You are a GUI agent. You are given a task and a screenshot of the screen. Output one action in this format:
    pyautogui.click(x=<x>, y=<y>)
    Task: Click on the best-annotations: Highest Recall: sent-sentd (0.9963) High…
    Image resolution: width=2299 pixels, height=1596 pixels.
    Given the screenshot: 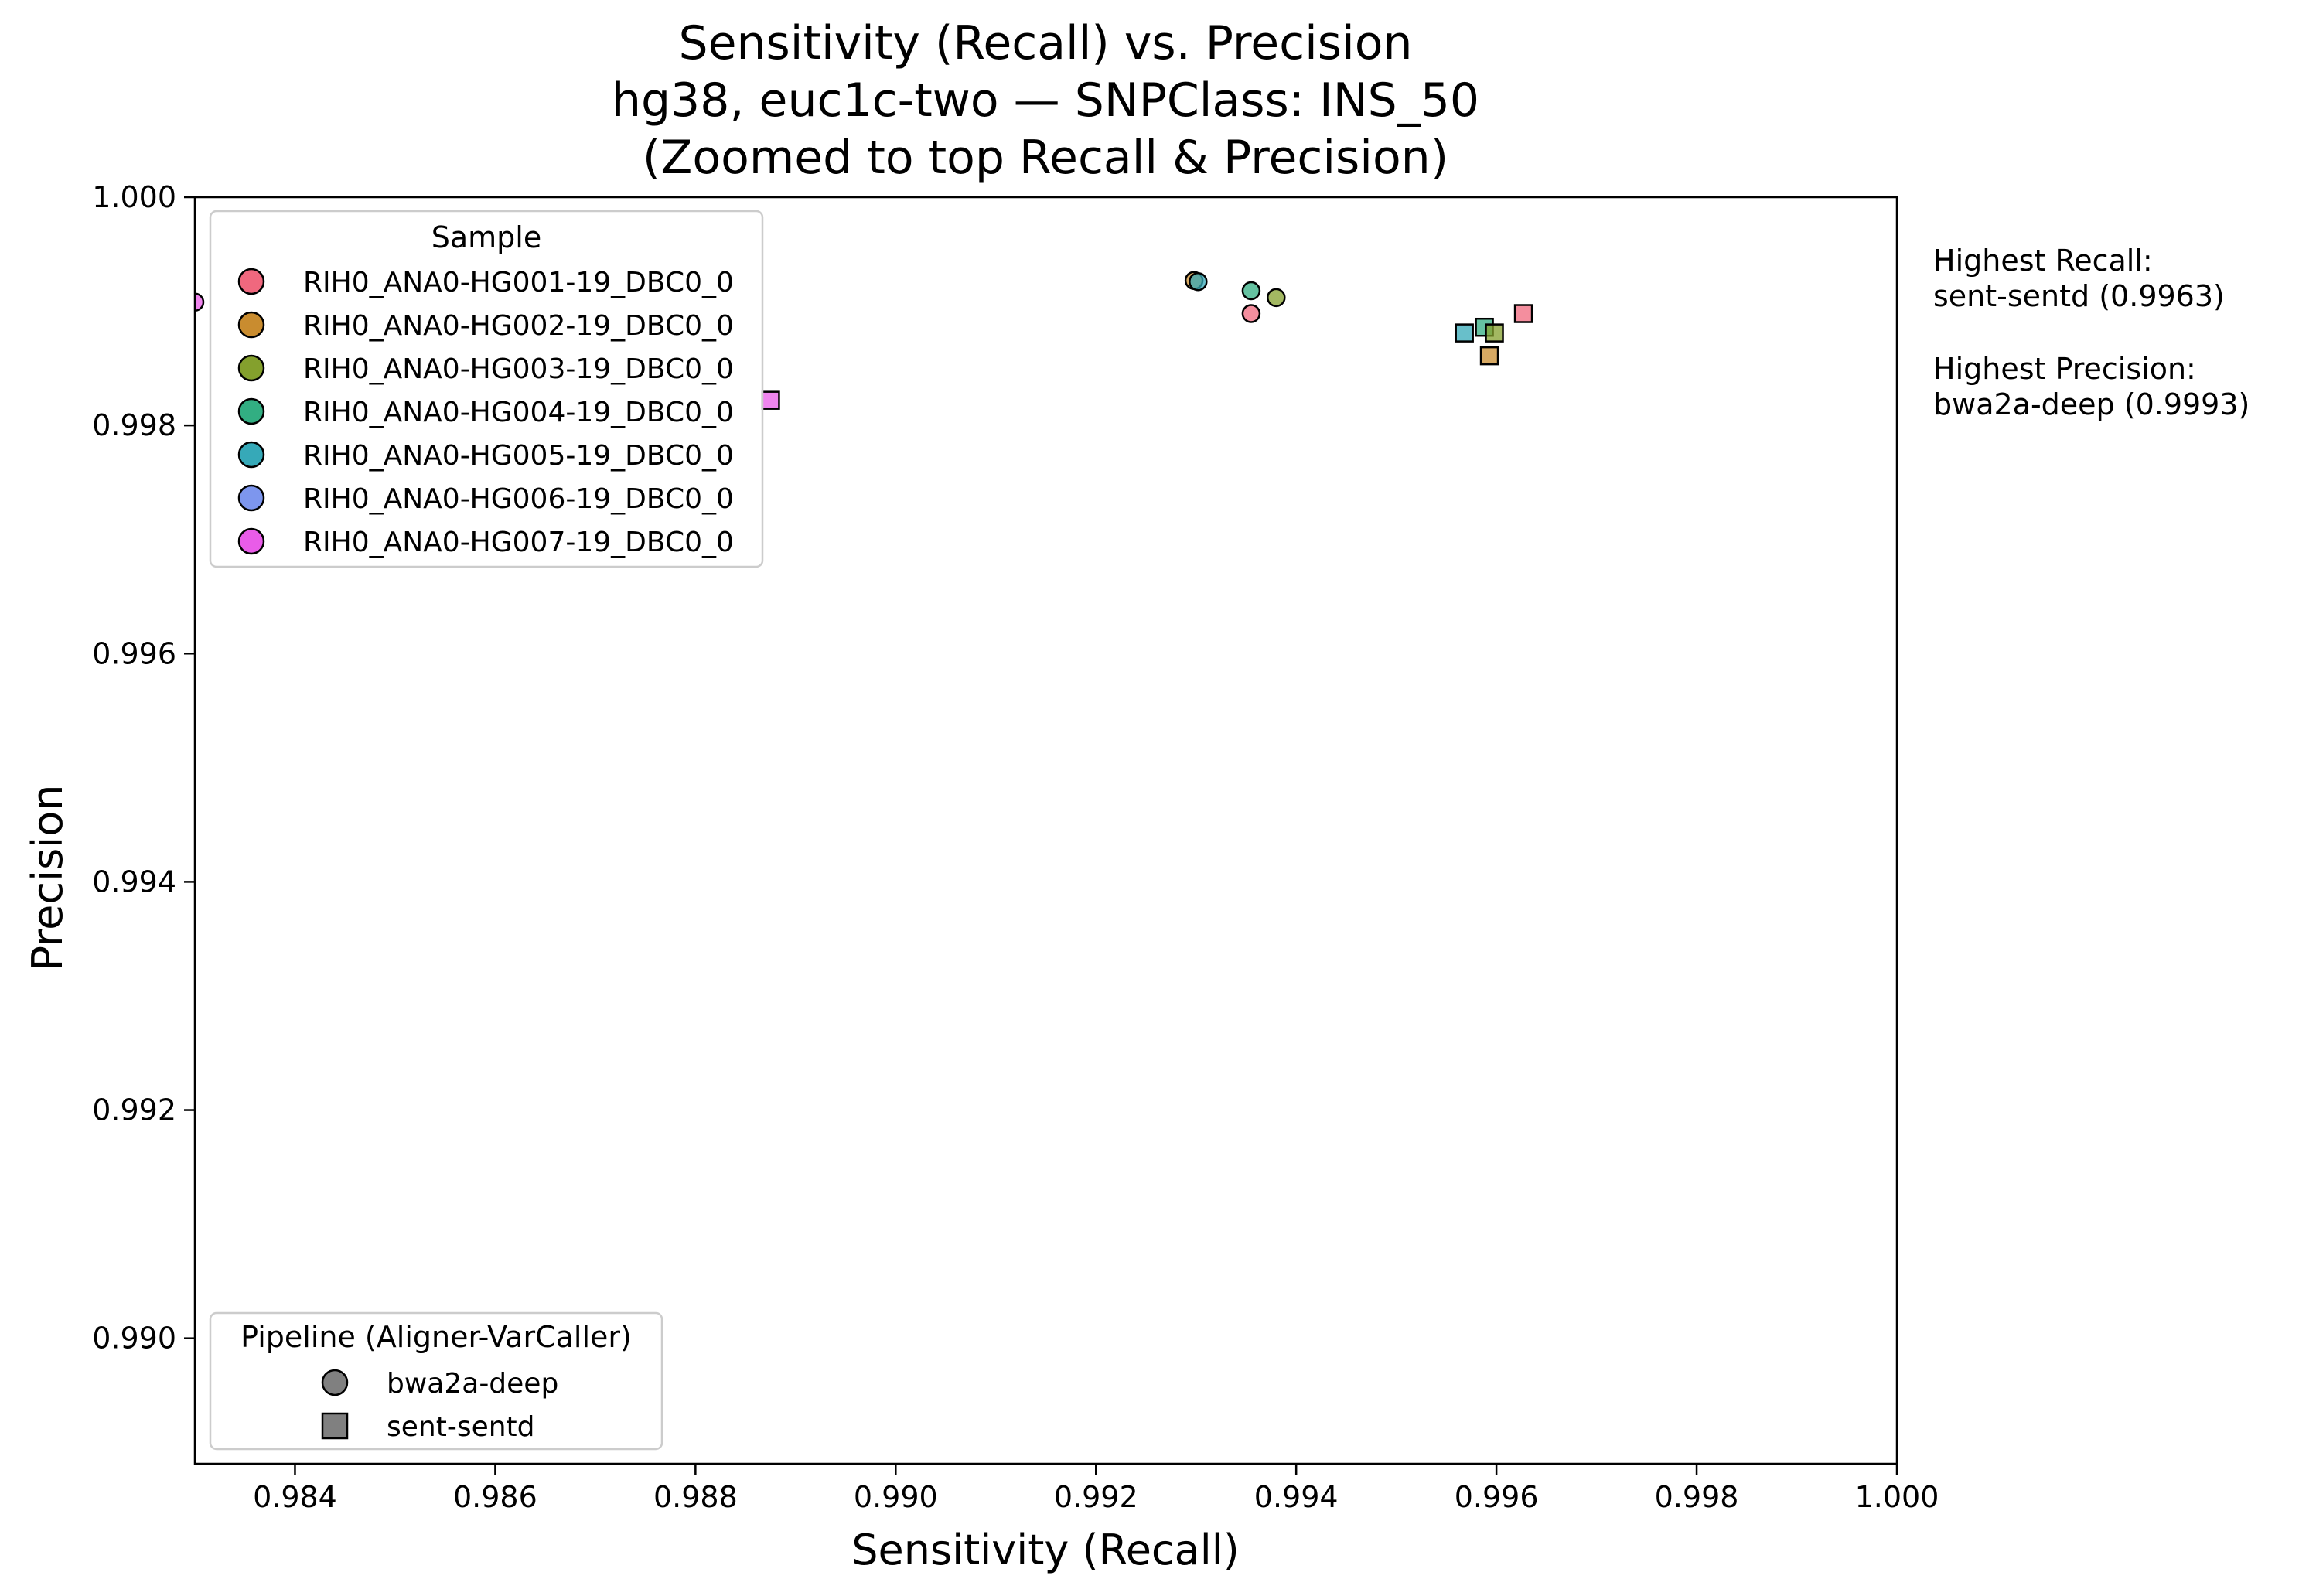 What is the action you would take?
    pyautogui.click(x=2091, y=332)
    